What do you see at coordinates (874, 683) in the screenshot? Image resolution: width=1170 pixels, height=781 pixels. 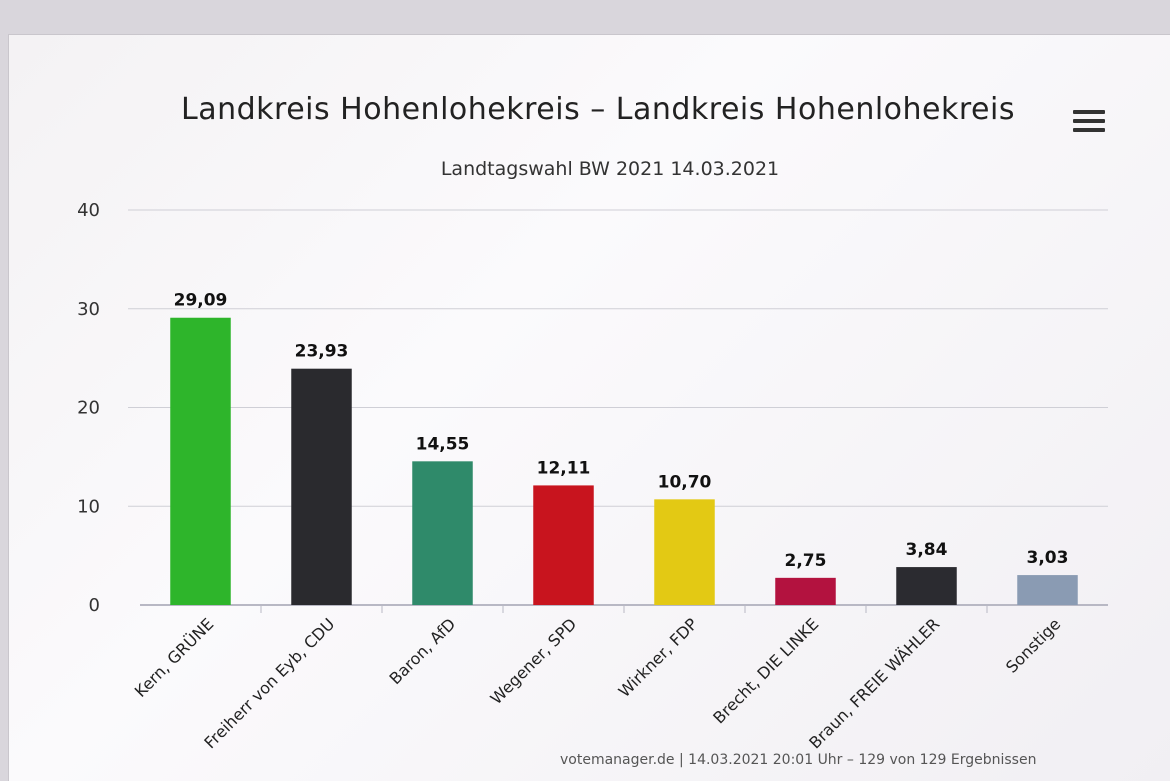 I see `x-category-label: Braun, FREIE WÄHLER` at bounding box center [874, 683].